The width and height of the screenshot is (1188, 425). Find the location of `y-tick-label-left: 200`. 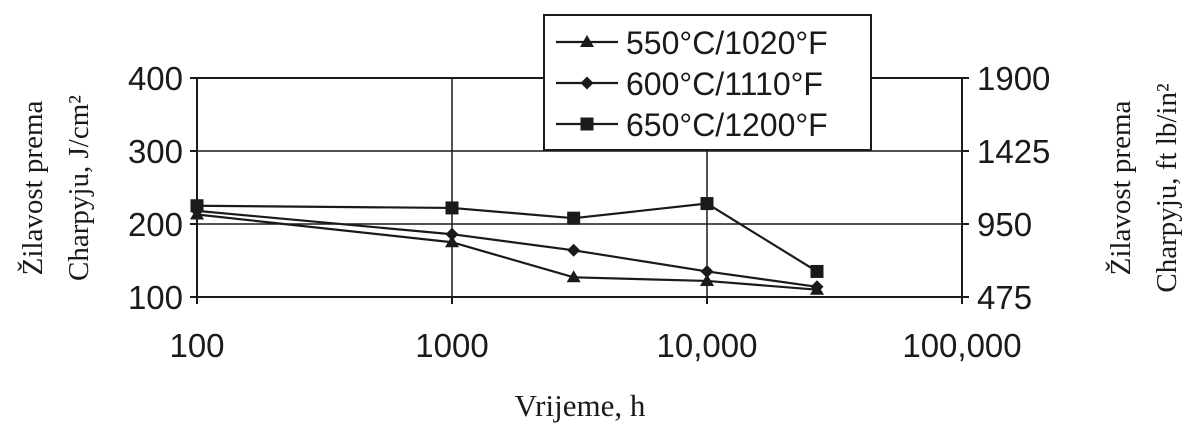

y-tick-label-left: 200 is located at coordinates (155, 224).